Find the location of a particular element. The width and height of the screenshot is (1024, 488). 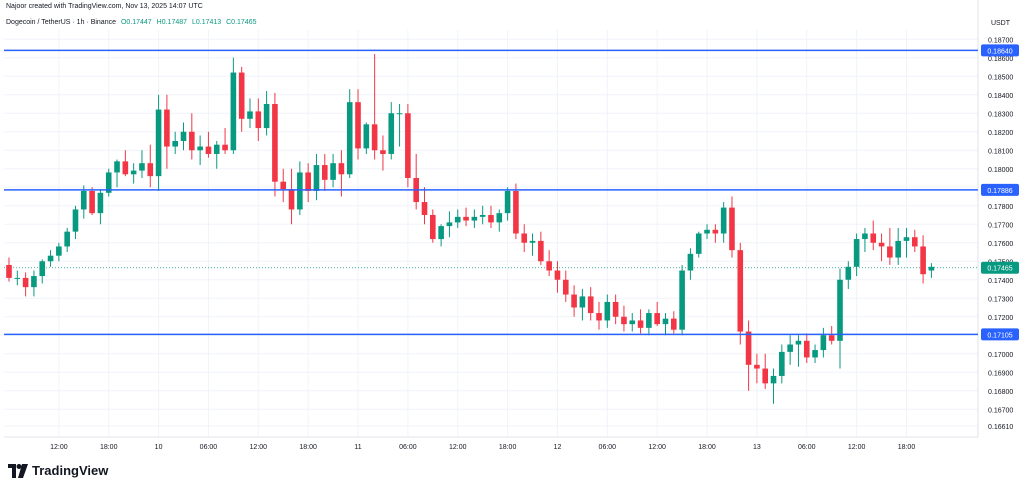

logo-text: TradingView is located at coordinates (70, 470).